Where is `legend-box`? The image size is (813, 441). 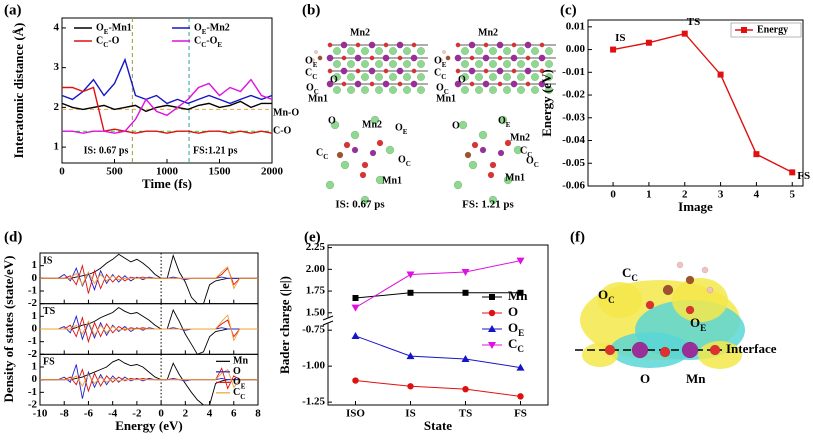
legend-box is located at coordinates (766, 30).